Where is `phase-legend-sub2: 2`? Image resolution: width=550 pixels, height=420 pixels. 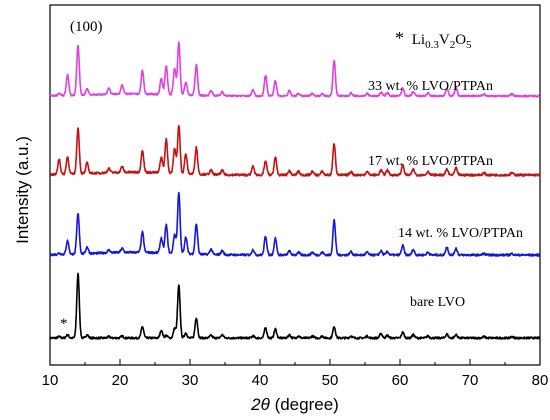 phase-legend-sub2: 2 is located at coordinates (453, 45).